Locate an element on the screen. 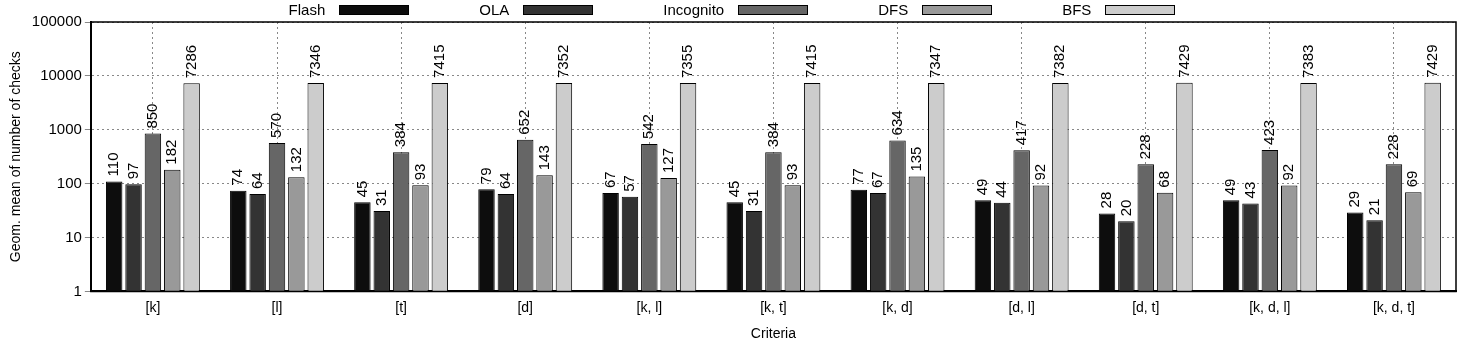  x-tick-label: [k] is located at coordinates (153, 306).